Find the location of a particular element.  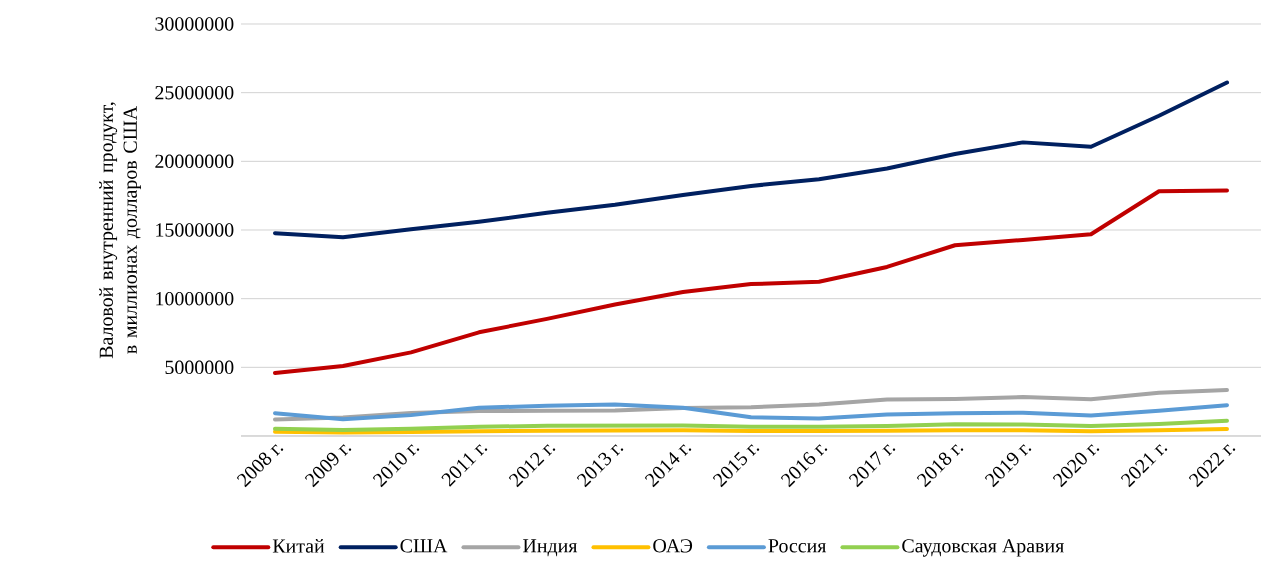

y-axis-title: Валовой внутренний продукт, в миллионах долларов США is located at coordinates (120, 230).